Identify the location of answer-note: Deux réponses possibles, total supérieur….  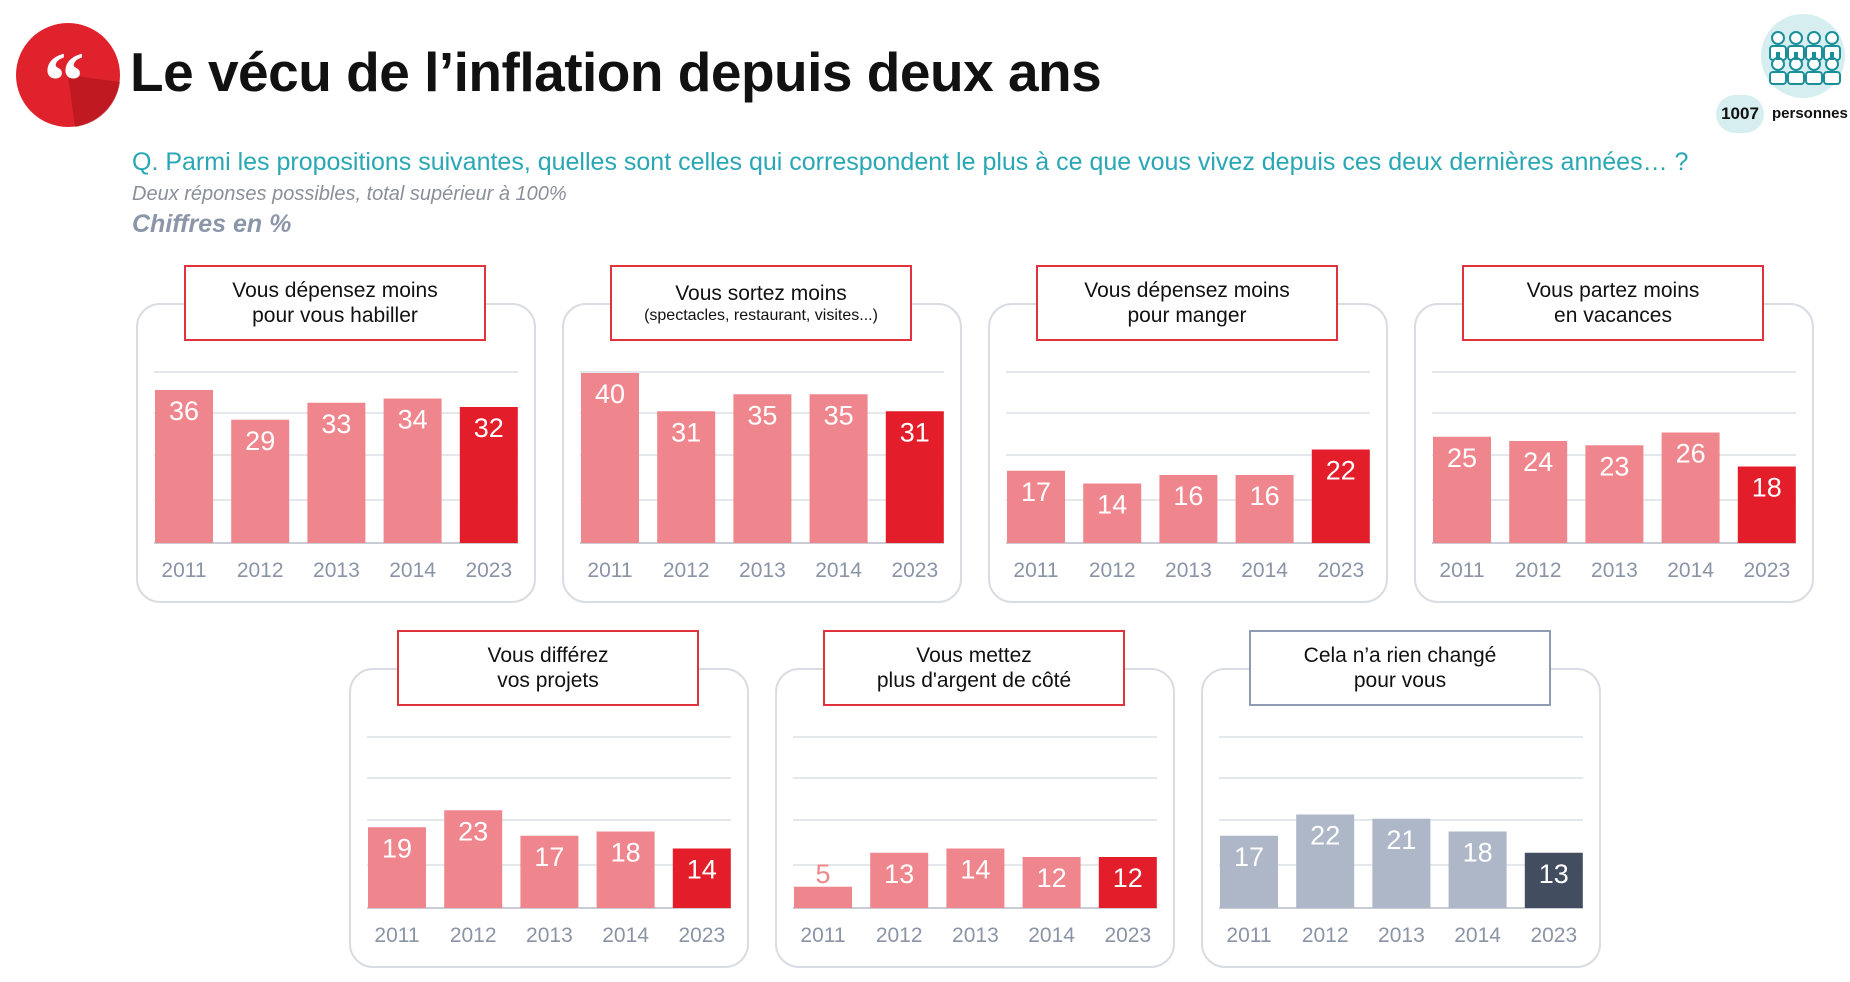
(349, 194).